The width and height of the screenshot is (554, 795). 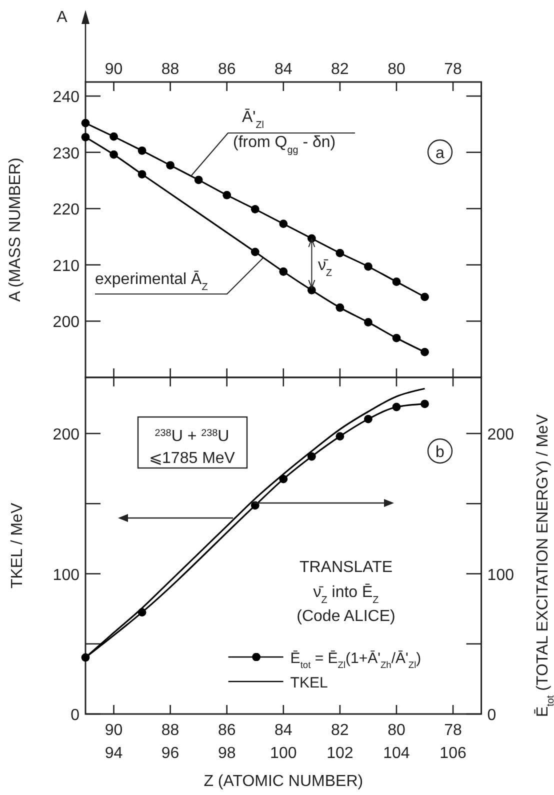 I want to click on y-axis-title: TKEL / MeV, so click(x=17, y=545).